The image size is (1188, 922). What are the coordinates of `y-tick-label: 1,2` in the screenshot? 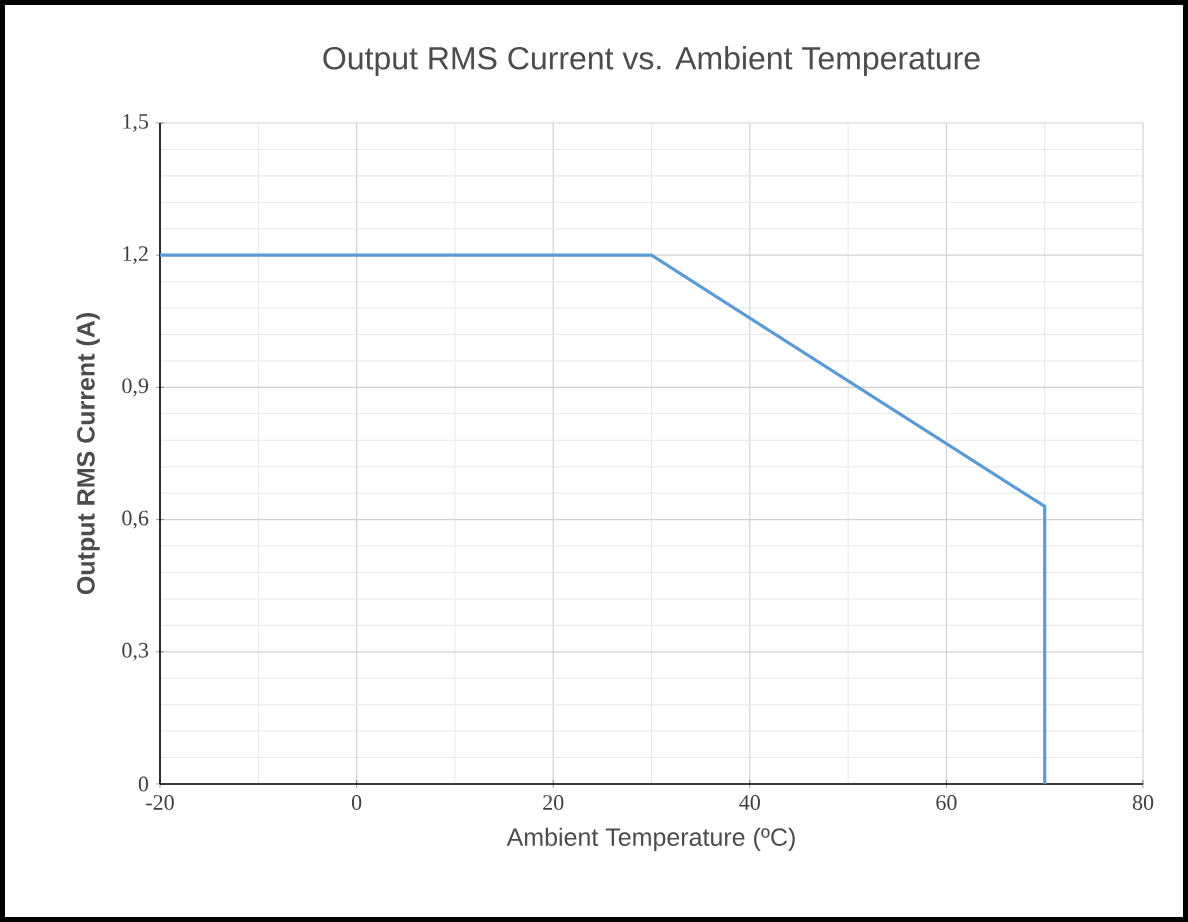 It's located at (135, 255).